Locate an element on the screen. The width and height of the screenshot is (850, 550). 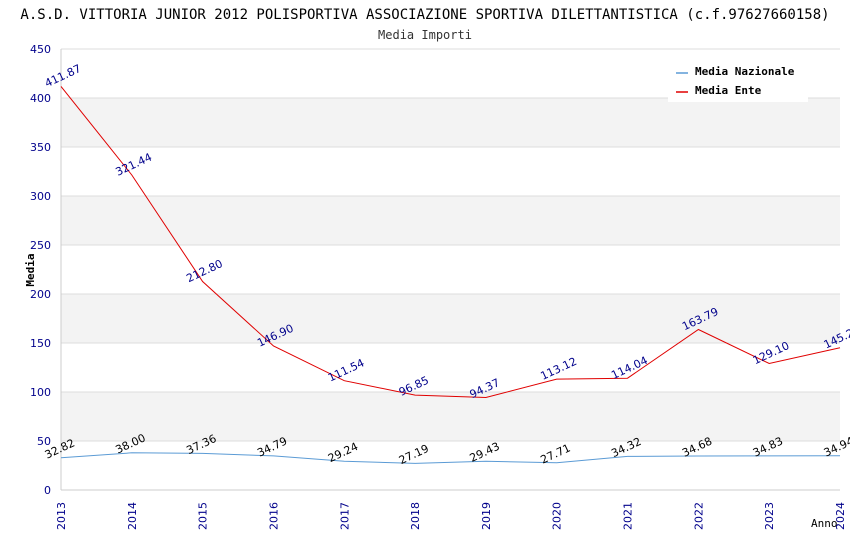
x-tick-label: 2018 is located at coordinates (415, 516).